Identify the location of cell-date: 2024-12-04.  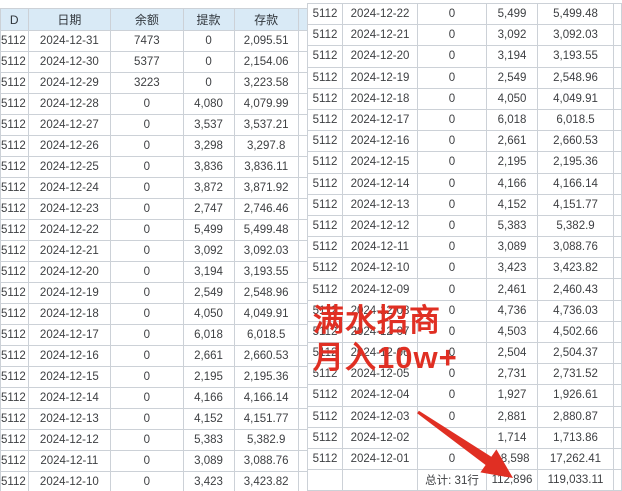
(380, 395).